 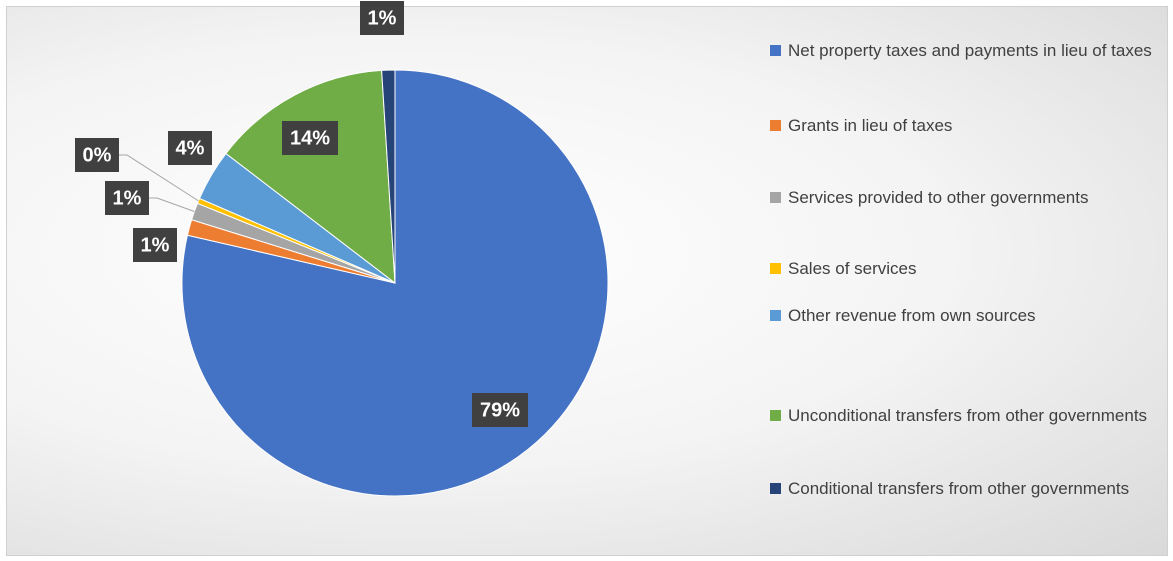 I want to click on data-label: 79%, so click(x=500, y=410).